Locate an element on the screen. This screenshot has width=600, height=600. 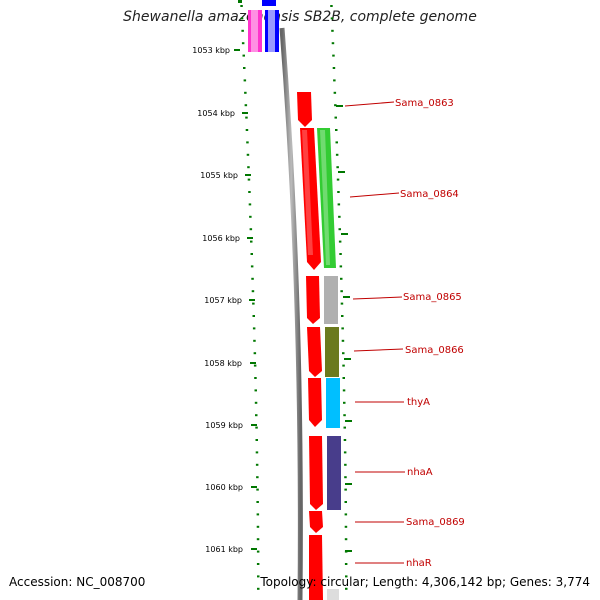
cds-highlight is located at coordinates (307, 192).